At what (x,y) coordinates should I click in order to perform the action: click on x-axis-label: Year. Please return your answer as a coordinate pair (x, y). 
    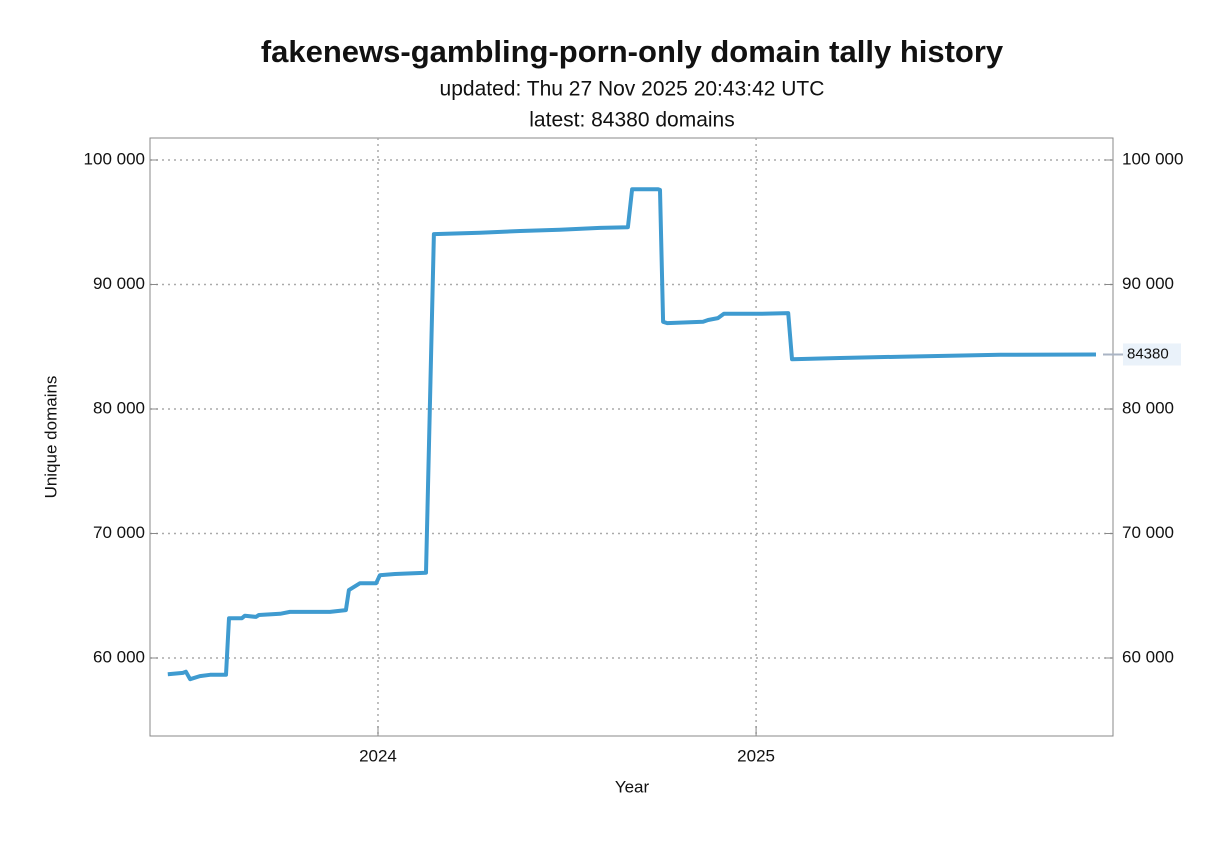
    Looking at the image, I should click on (632, 786).